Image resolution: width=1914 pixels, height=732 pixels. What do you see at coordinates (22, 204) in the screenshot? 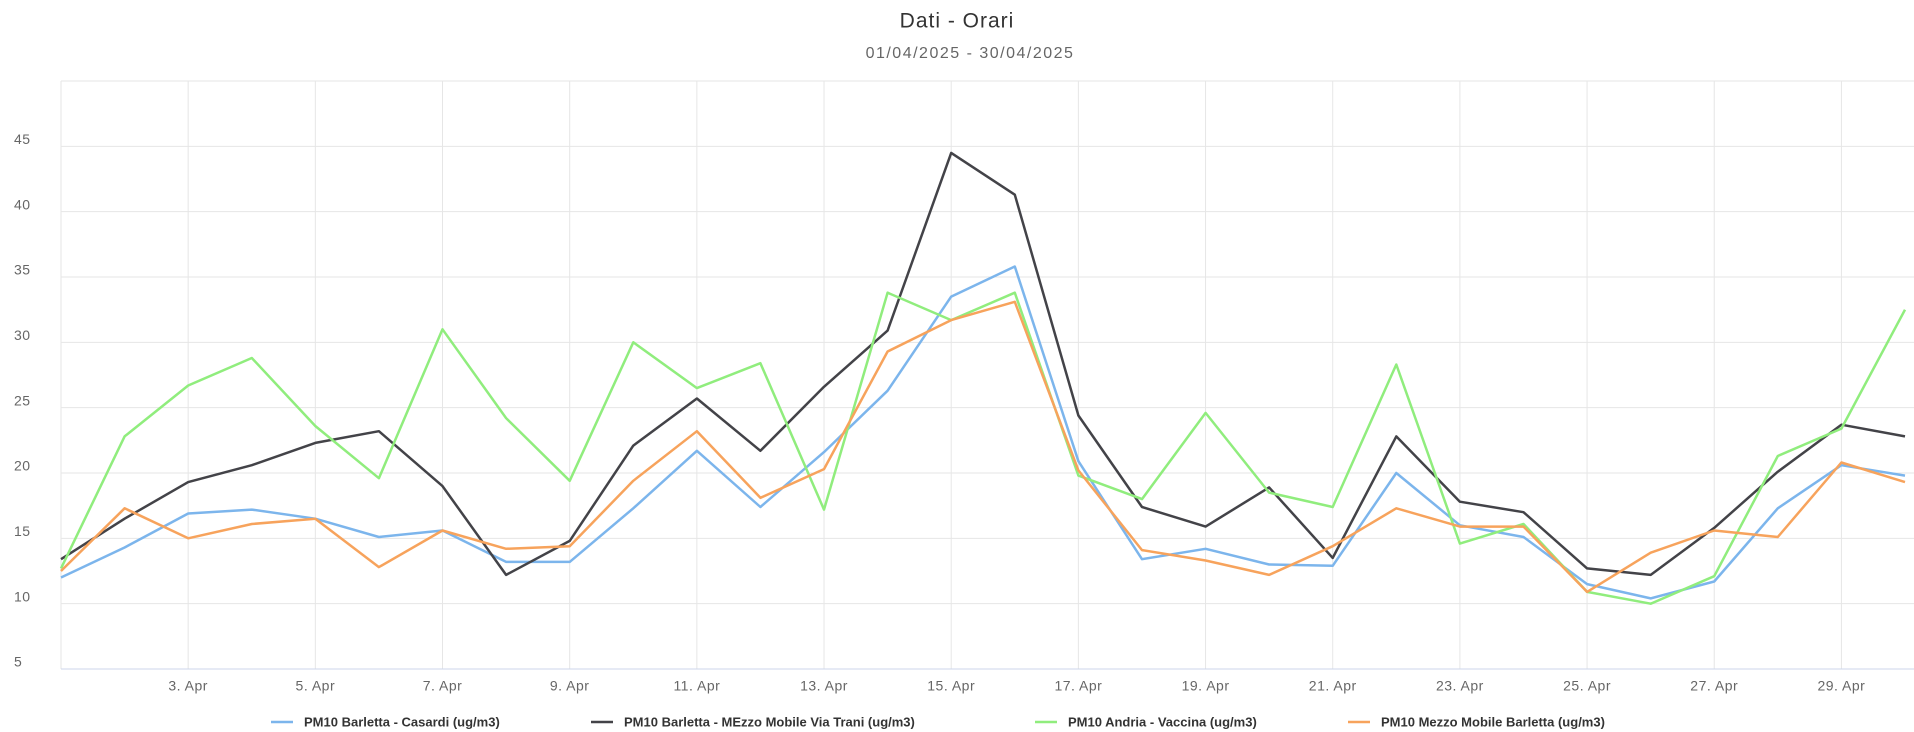
I see `y-tick-label: 40` at bounding box center [22, 204].